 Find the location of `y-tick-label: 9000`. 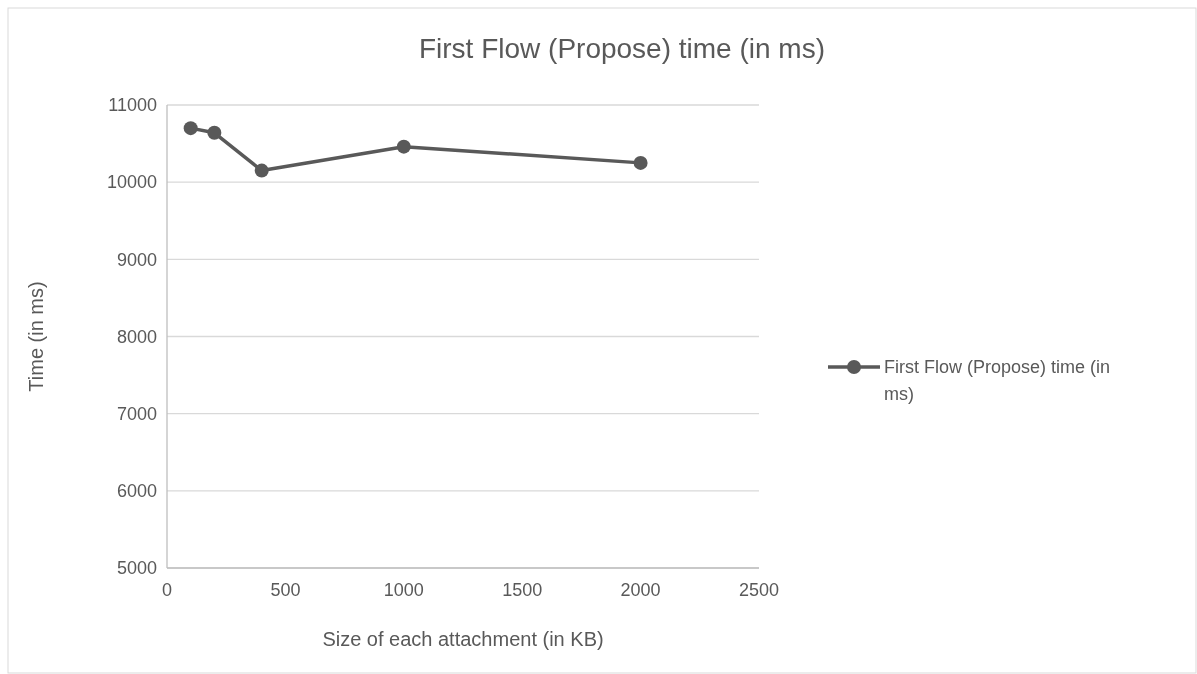

y-tick-label: 9000 is located at coordinates (136, 259).